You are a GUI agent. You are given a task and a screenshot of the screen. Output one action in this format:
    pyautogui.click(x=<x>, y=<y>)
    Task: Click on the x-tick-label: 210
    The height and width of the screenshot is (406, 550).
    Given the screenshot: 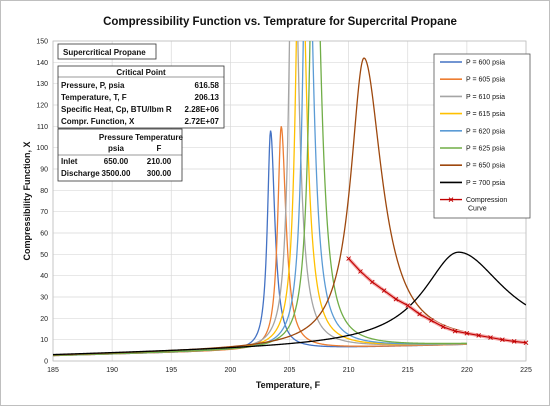 What is the action you would take?
    pyautogui.click(x=349, y=370)
    